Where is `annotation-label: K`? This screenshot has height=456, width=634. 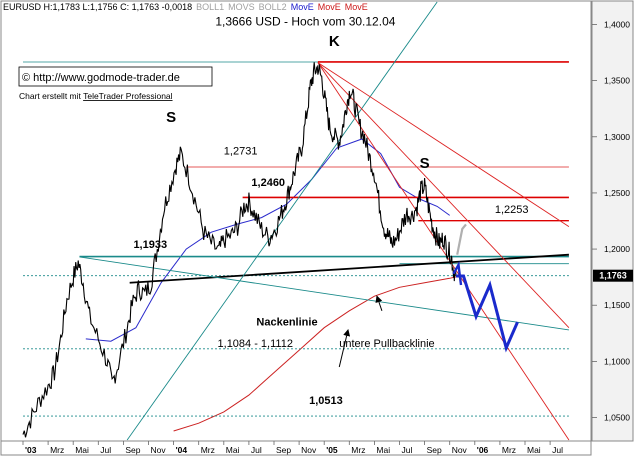
annotation-label: K is located at coordinates (334, 41).